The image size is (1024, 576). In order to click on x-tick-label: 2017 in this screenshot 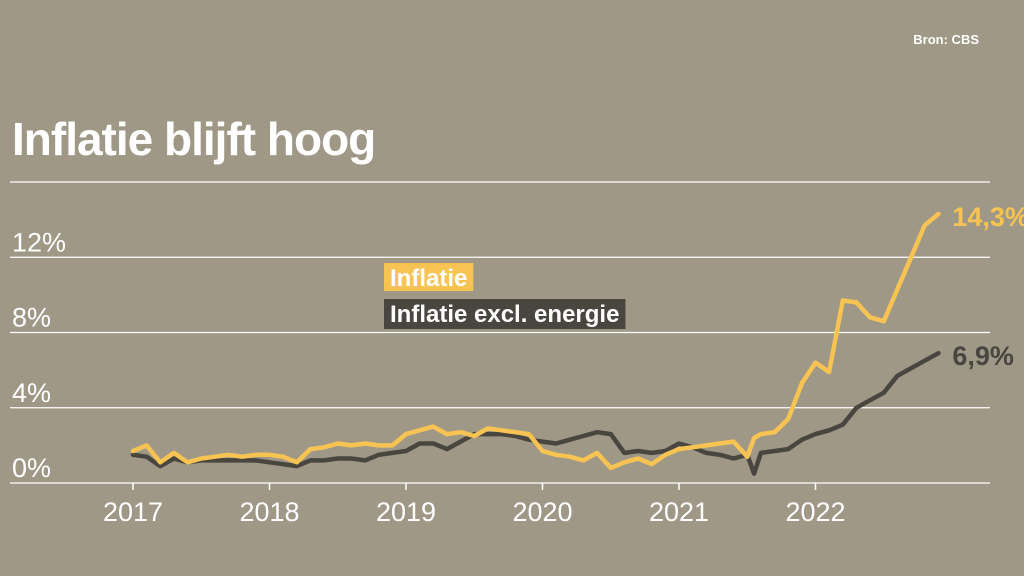, I will do `click(133, 512)`.